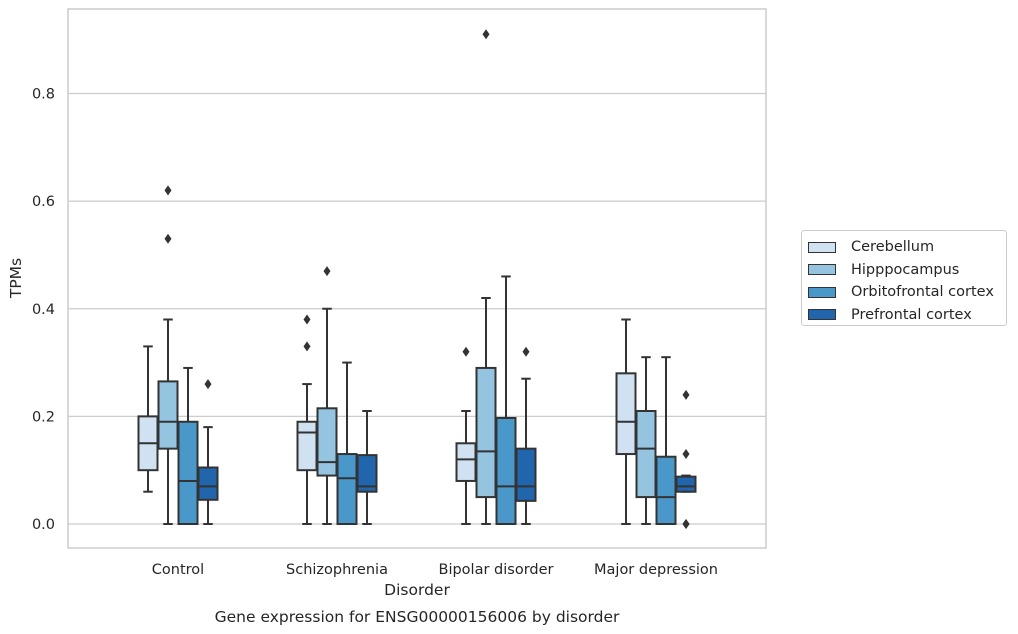 The height and width of the screenshot is (634, 1018). I want to click on x-tick-label: Major depression, so click(656, 570).